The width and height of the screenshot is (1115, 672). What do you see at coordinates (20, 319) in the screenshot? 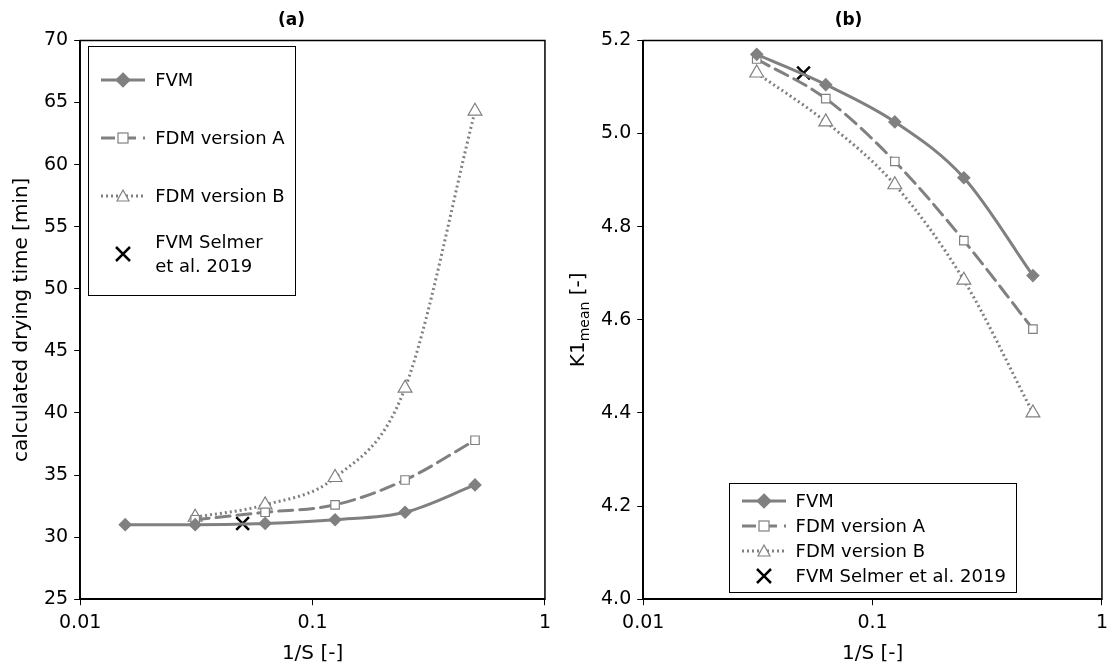
I see `y-axis-title: calculated drying time [min]` at bounding box center [20, 319].